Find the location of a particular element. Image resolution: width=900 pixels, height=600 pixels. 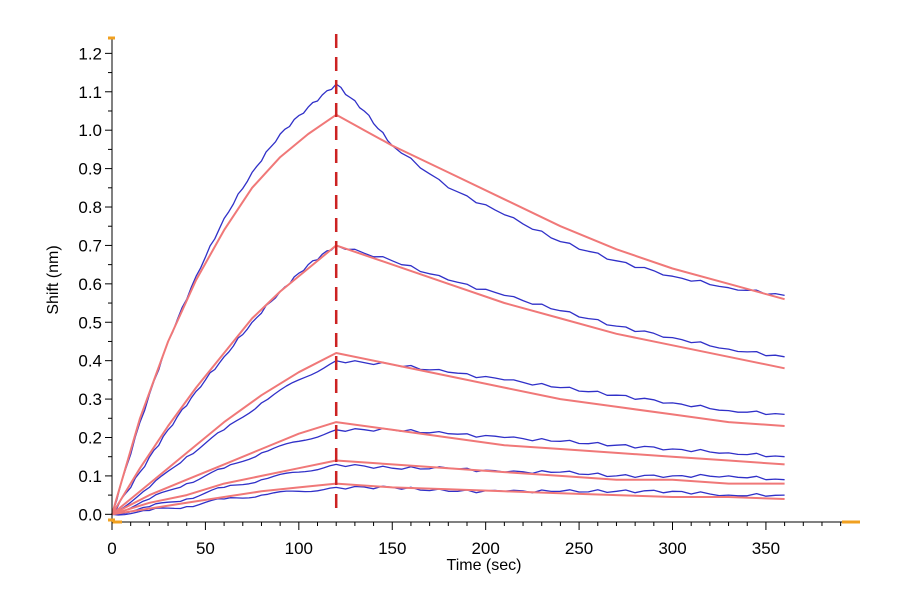

x-tick-label: 200 is located at coordinates (485, 548).